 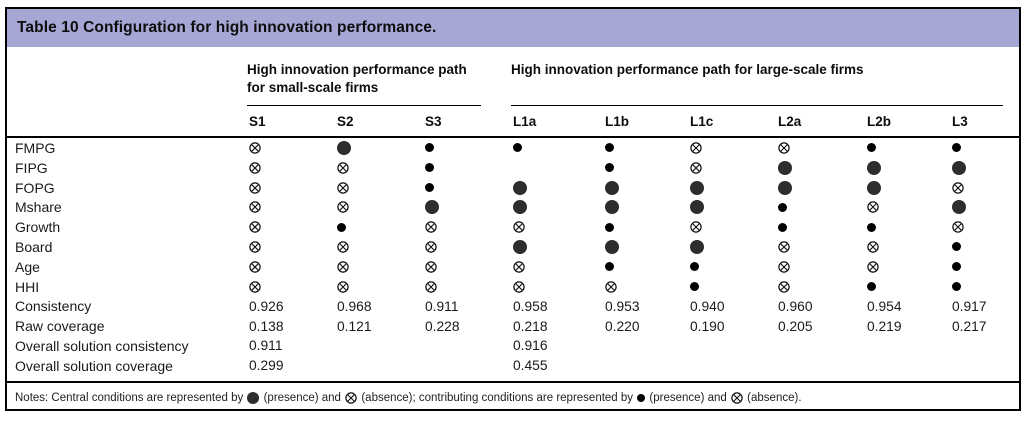 What do you see at coordinates (530, 306) in the screenshot?
I see `value-cell: 0.958` at bounding box center [530, 306].